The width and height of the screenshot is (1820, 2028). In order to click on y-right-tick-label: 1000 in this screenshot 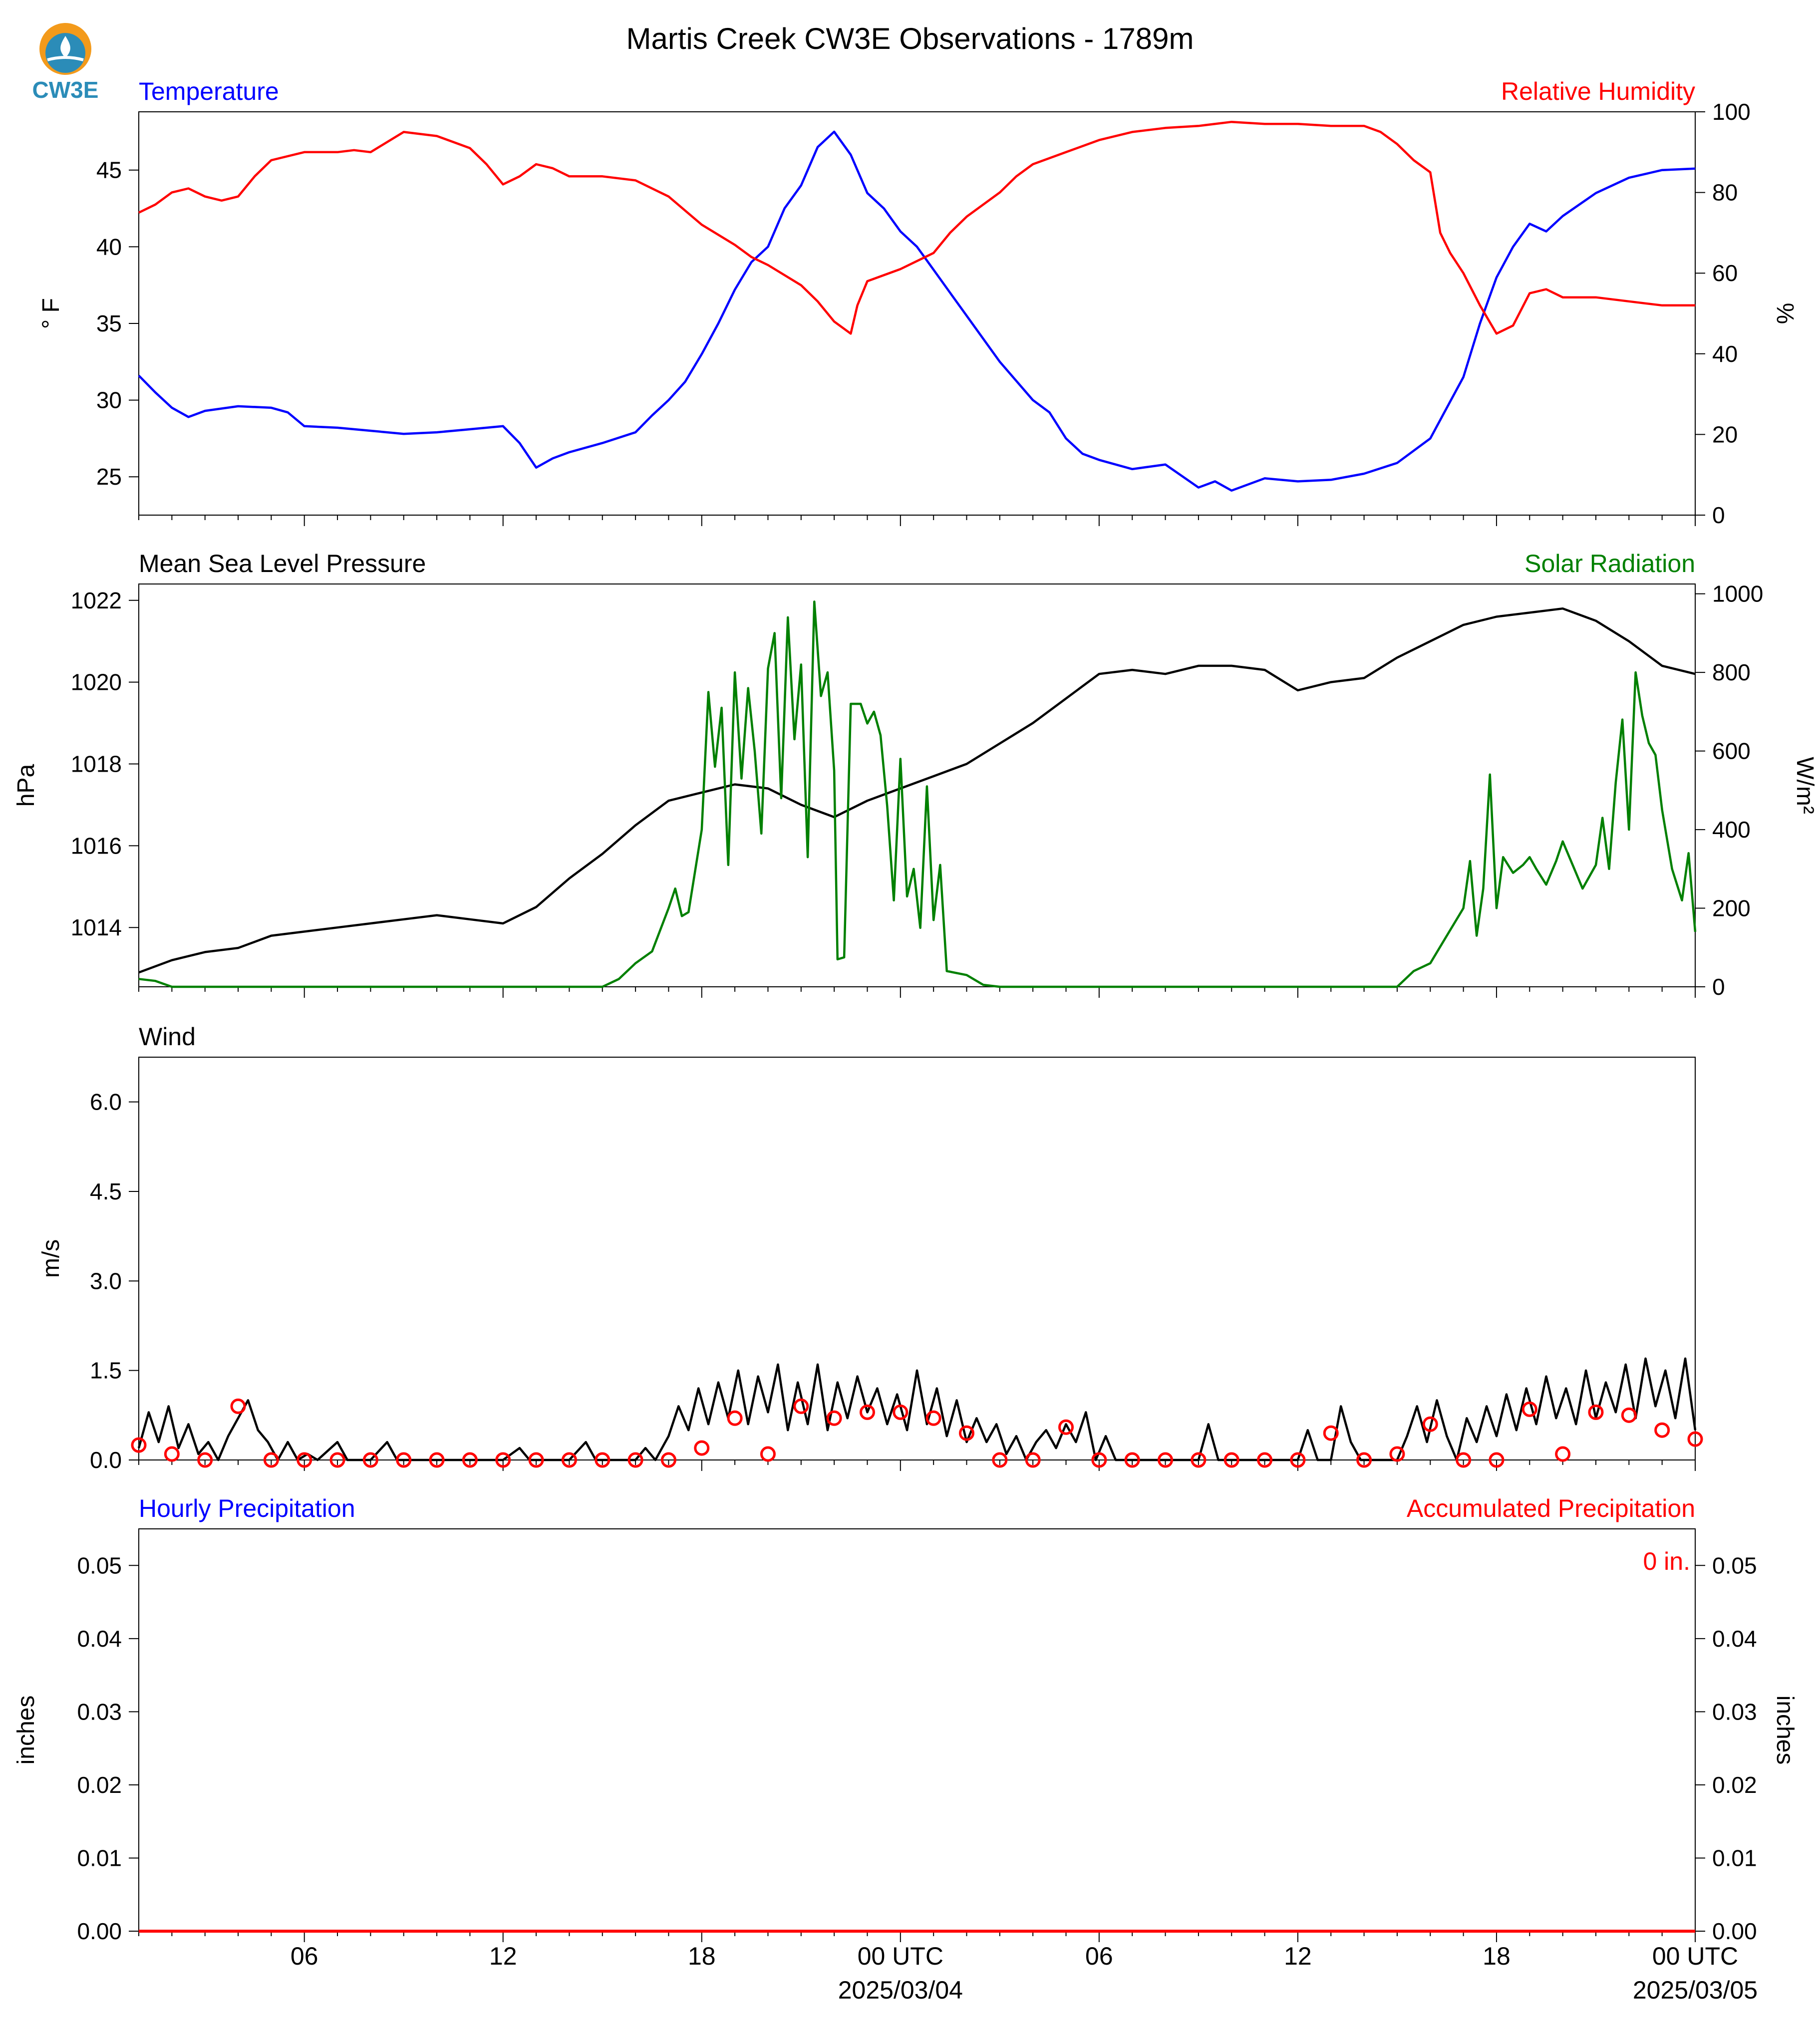, I will do `click(1737, 594)`.